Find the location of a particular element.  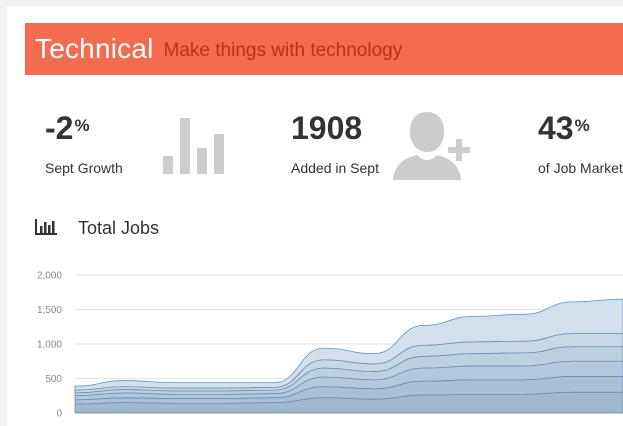

y-tick-label: 2,000 is located at coordinates (49, 276).